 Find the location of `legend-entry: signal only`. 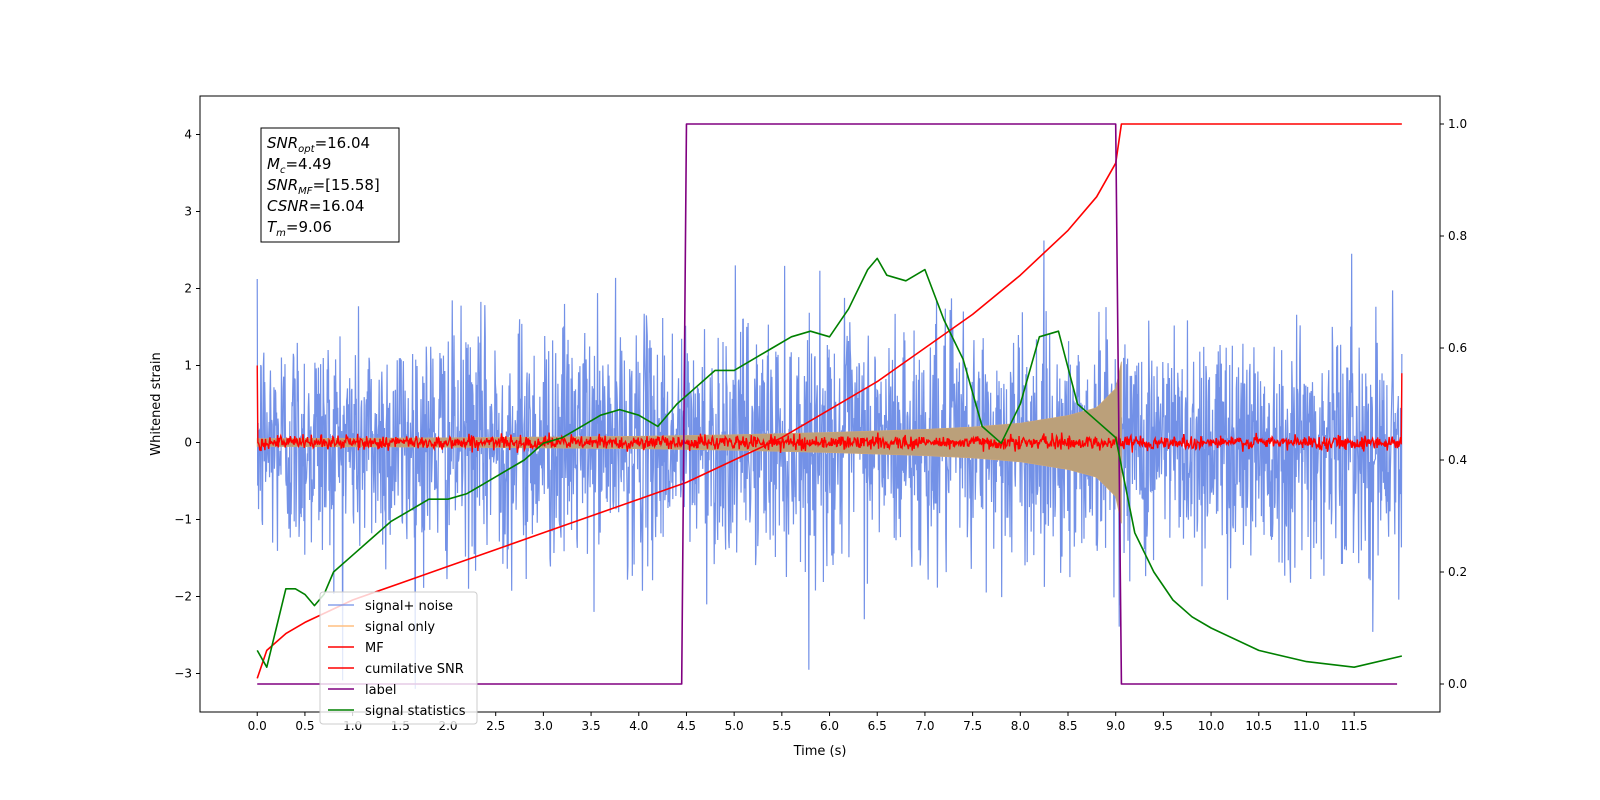

legend-entry: signal only is located at coordinates (400, 627).